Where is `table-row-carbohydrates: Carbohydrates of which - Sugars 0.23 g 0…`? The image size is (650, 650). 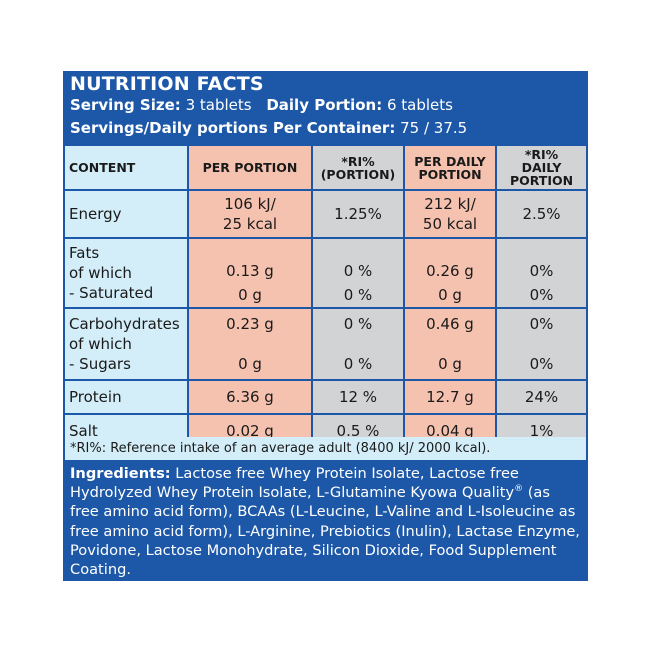 table-row-carbohydrates: Carbohydrates of which - Sugars 0.23 g 0… is located at coordinates (325, 345).